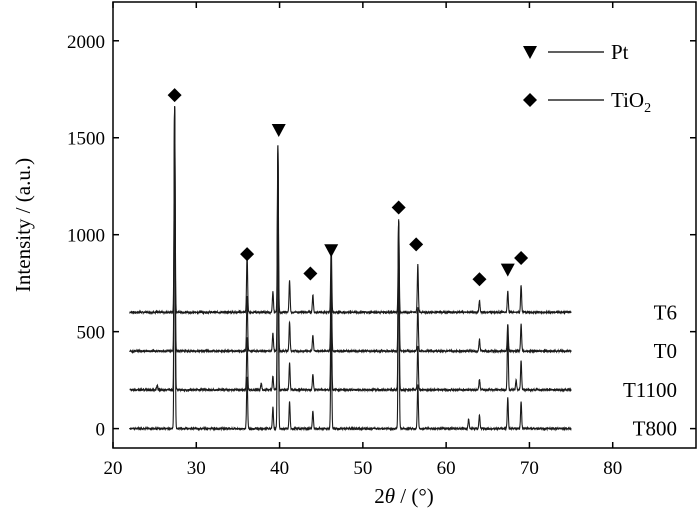 The height and width of the screenshot is (519, 700). What do you see at coordinates (196, 468) in the screenshot?
I see `x-tick-label: 30` at bounding box center [196, 468].